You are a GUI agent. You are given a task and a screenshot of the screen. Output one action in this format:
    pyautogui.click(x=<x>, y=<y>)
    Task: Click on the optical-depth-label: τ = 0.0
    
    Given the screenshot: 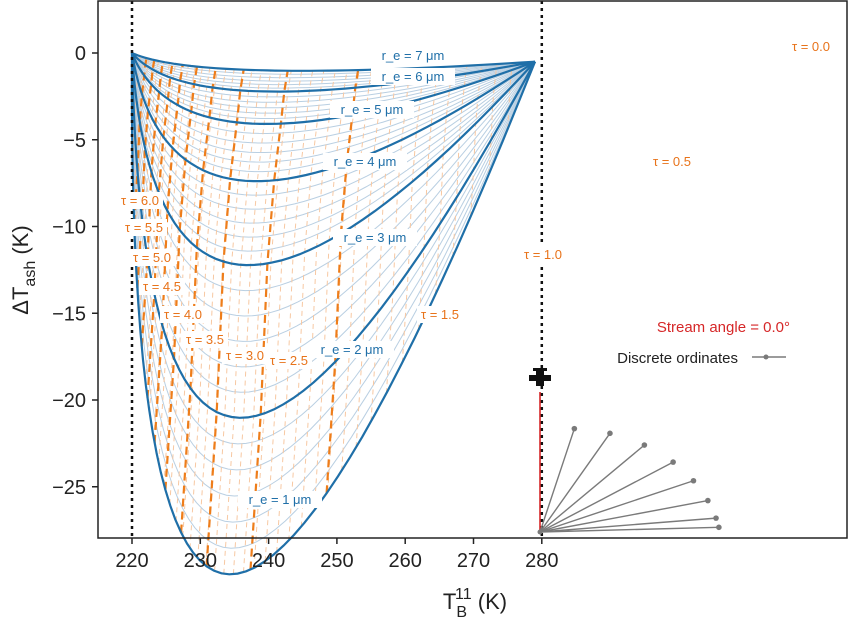 What is the action you would take?
    pyautogui.click(x=811, y=46)
    